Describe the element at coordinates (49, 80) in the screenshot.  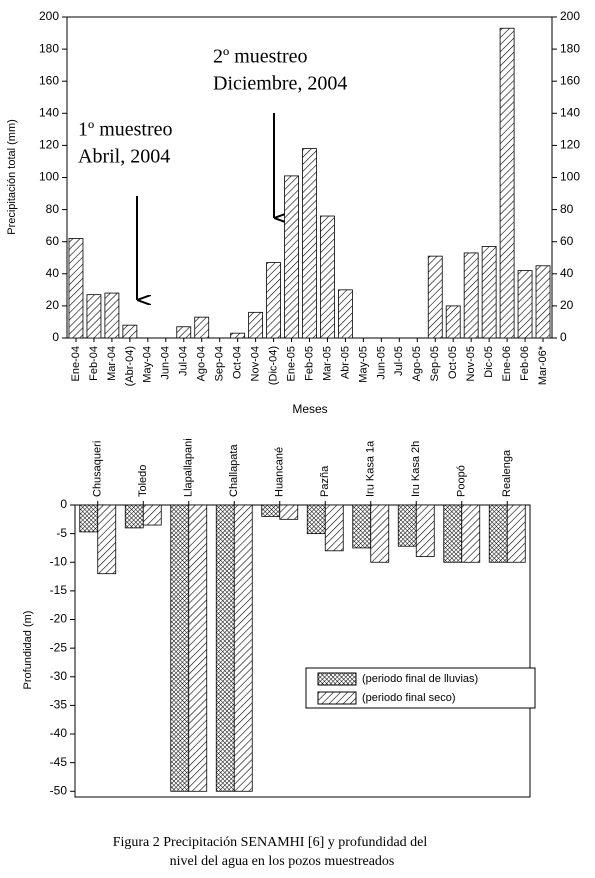
I see `y-tick-label: 160` at that location.